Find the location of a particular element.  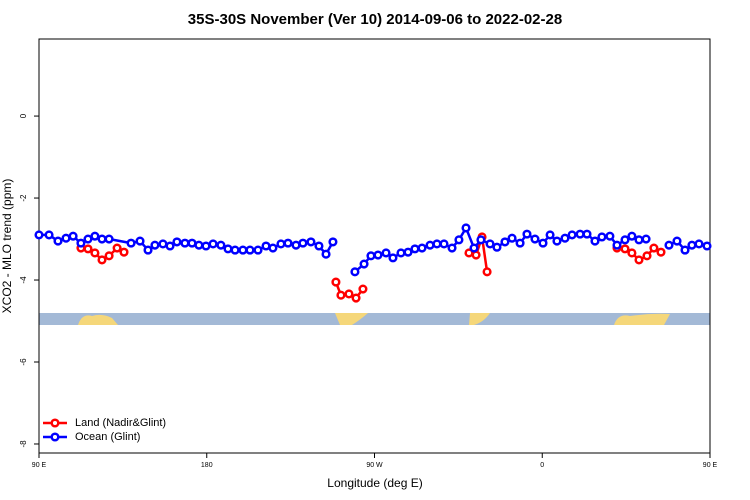

legend-marker is located at coordinates (55, 437).